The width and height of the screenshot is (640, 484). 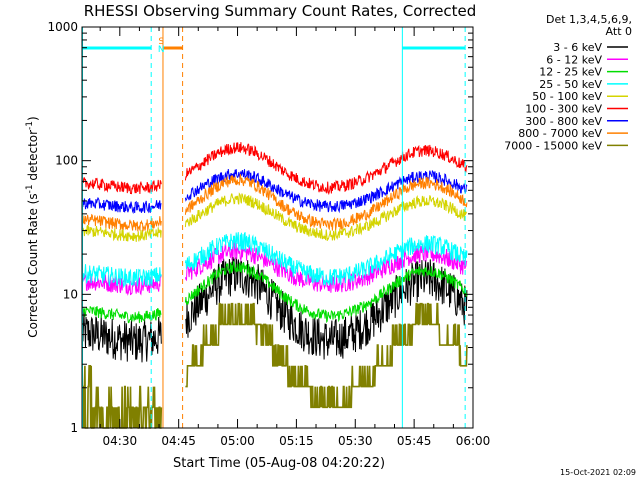 What do you see at coordinates (560, 133) in the screenshot?
I see `legend-label: 800 - 7000 keV` at bounding box center [560, 133].